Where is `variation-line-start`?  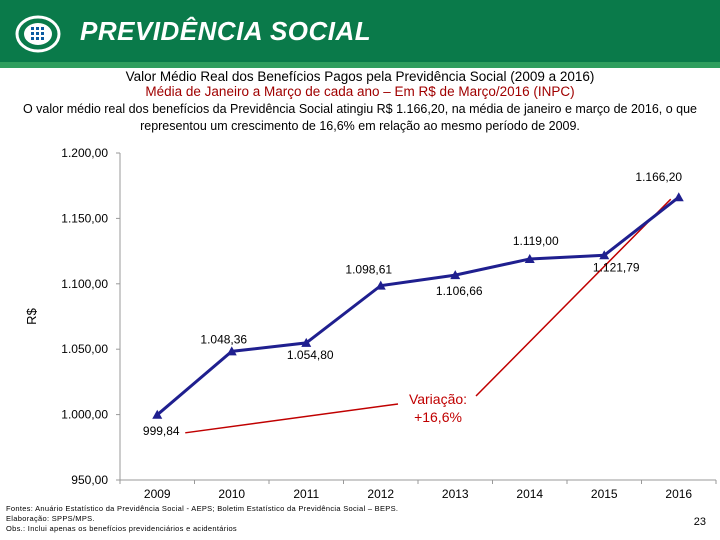
variation-line-start is located at coordinates (292, 418).